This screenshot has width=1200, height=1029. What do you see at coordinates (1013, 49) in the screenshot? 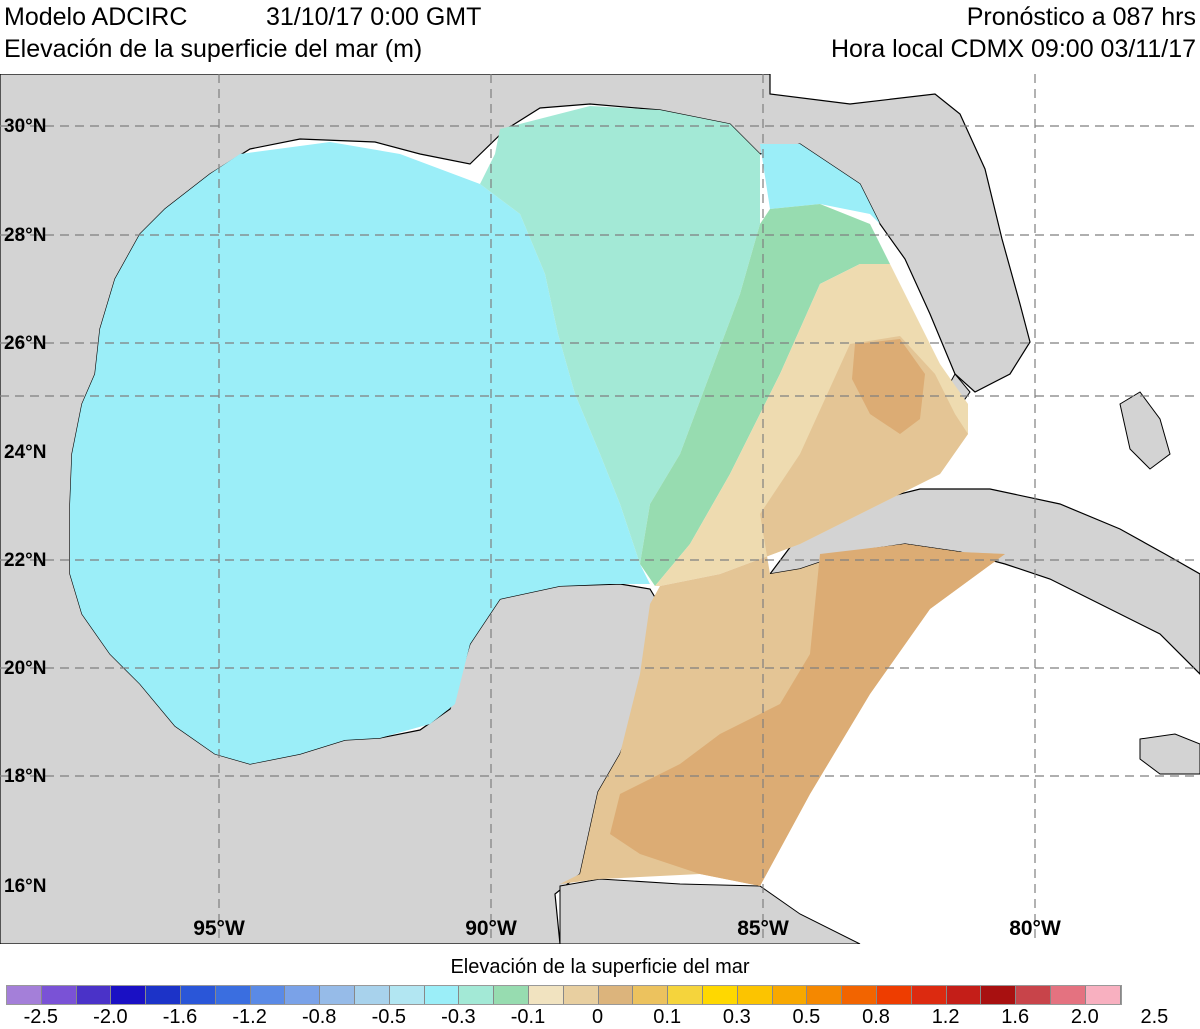
I see `local-time: Hora local CDMX 09:00 03/11/17` at bounding box center [1013, 49].